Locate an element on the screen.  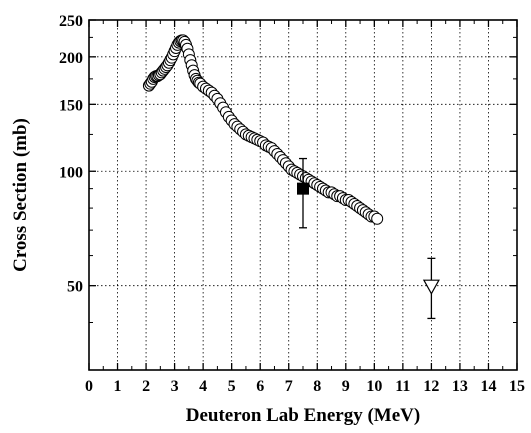
y-tick-label: 200 is located at coordinates (71, 58).